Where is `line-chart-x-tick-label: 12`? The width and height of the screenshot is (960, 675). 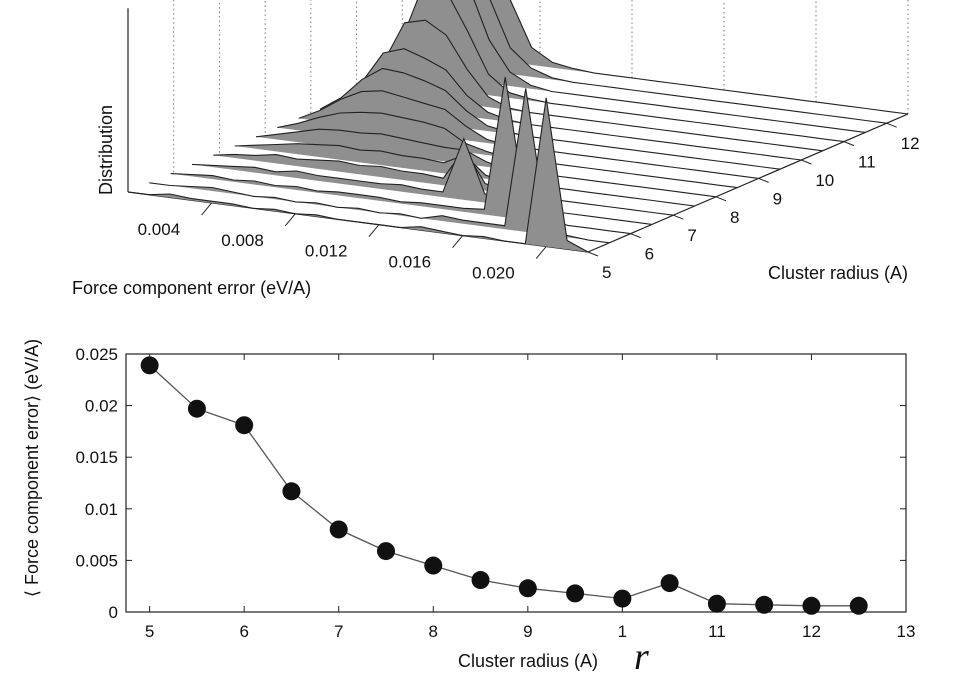 line-chart-x-tick-label: 12 is located at coordinates (811, 631).